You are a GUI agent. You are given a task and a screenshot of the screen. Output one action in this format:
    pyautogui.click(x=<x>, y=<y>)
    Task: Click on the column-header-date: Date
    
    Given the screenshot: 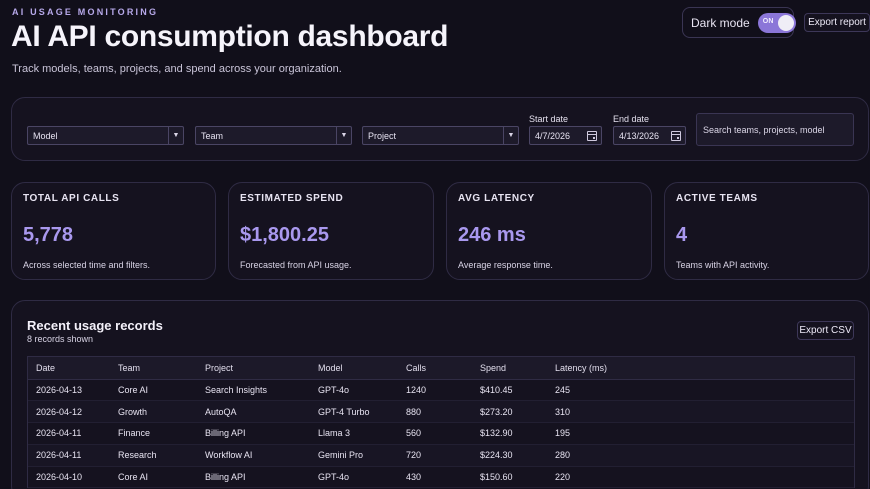 What is the action you would take?
    pyautogui.click(x=69, y=368)
    